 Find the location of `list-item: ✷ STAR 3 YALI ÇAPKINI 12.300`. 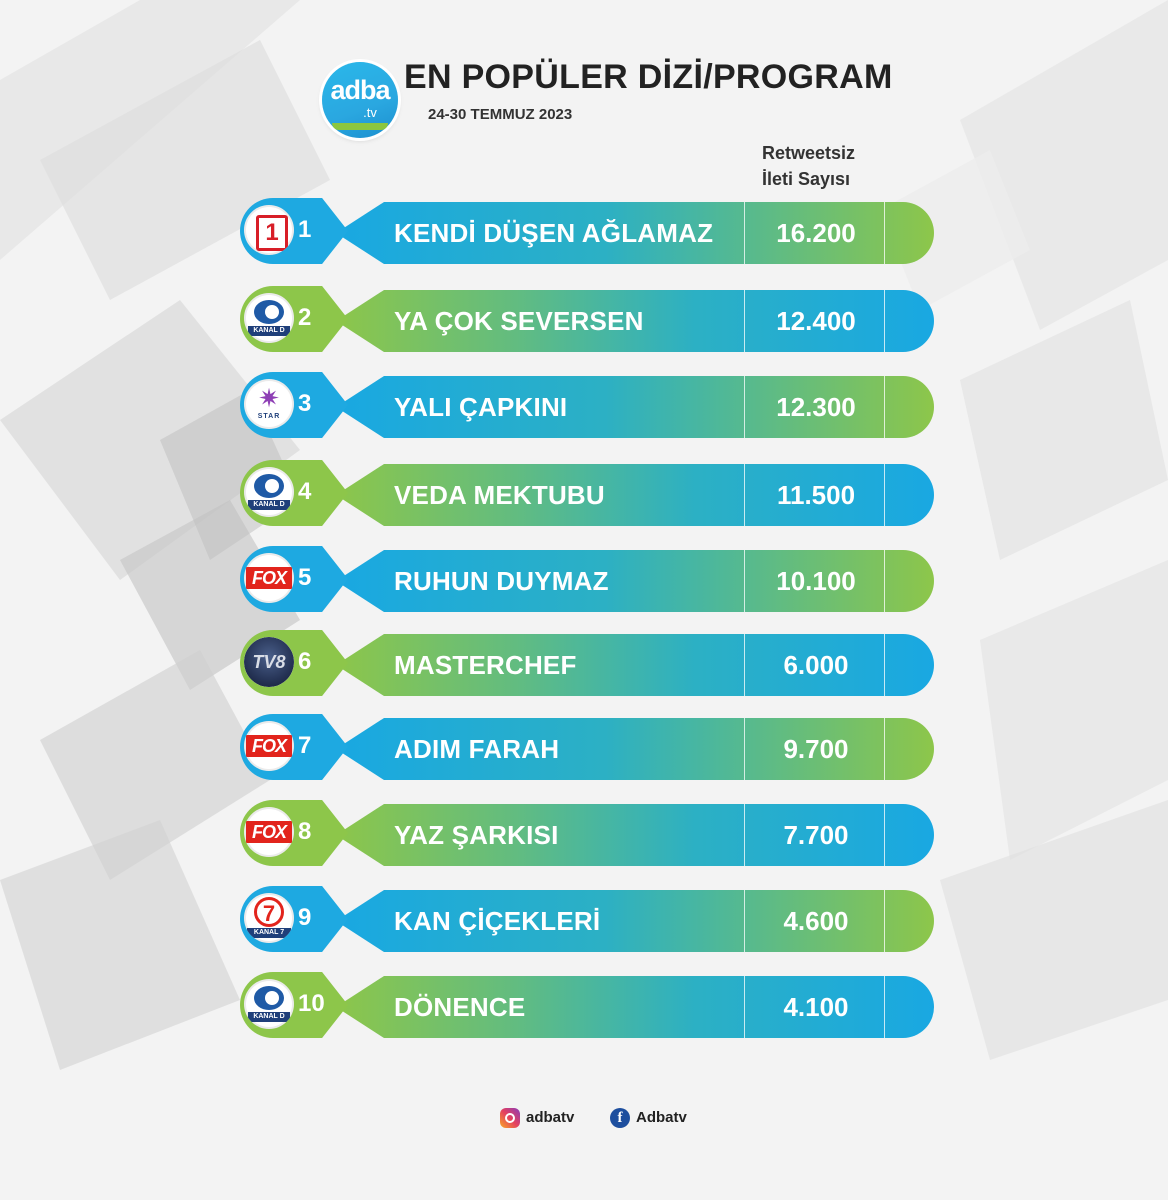

list-item: ✷ STAR 3 YALI ÇAPKINI 12.300 is located at coordinates (590, 405).